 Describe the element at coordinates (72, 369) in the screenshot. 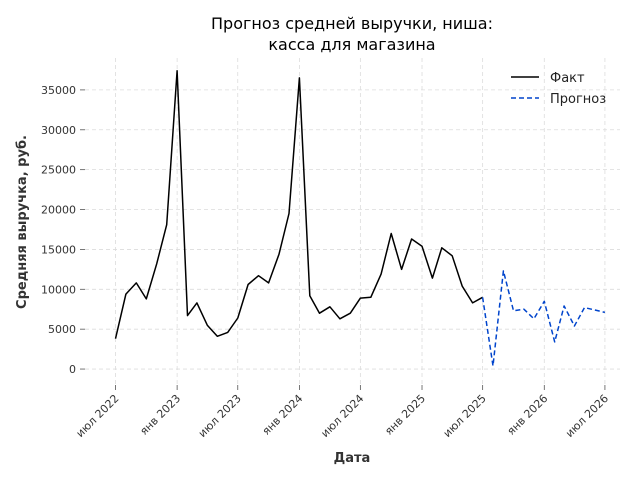

I see `y-tick-label: 0` at that location.